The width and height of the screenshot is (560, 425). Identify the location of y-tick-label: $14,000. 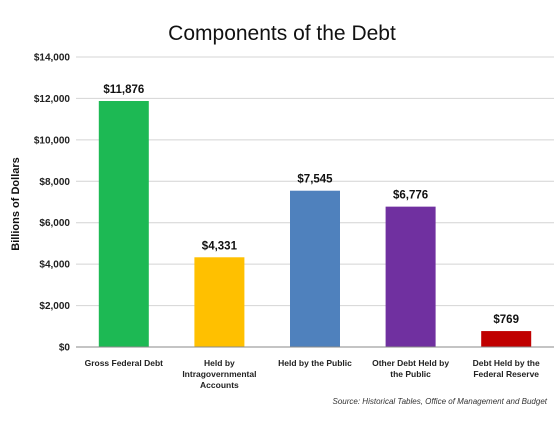
(52, 58).